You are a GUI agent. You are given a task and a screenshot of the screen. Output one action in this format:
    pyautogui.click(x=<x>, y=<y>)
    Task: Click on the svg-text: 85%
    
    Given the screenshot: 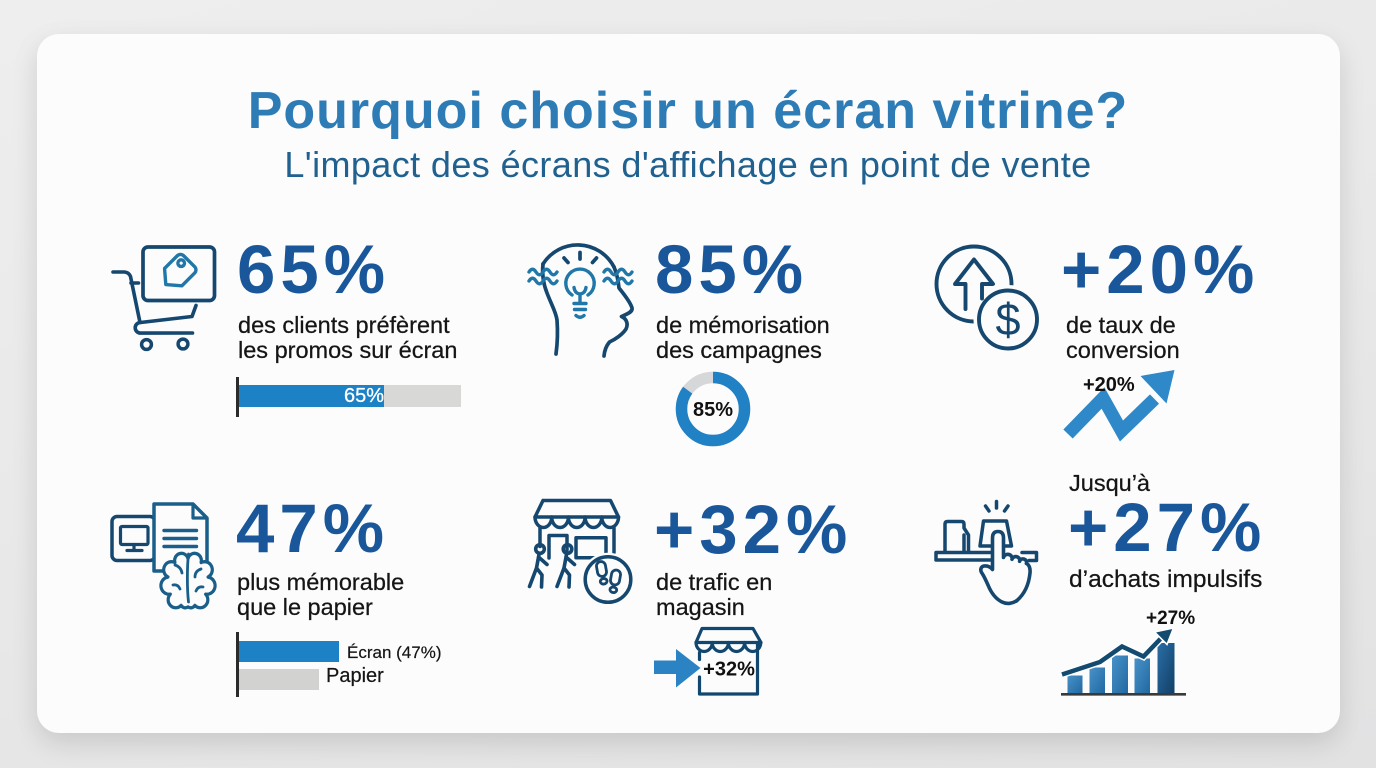 What is the action you would take?
    pyautogui.click(x=713, y=410)
    